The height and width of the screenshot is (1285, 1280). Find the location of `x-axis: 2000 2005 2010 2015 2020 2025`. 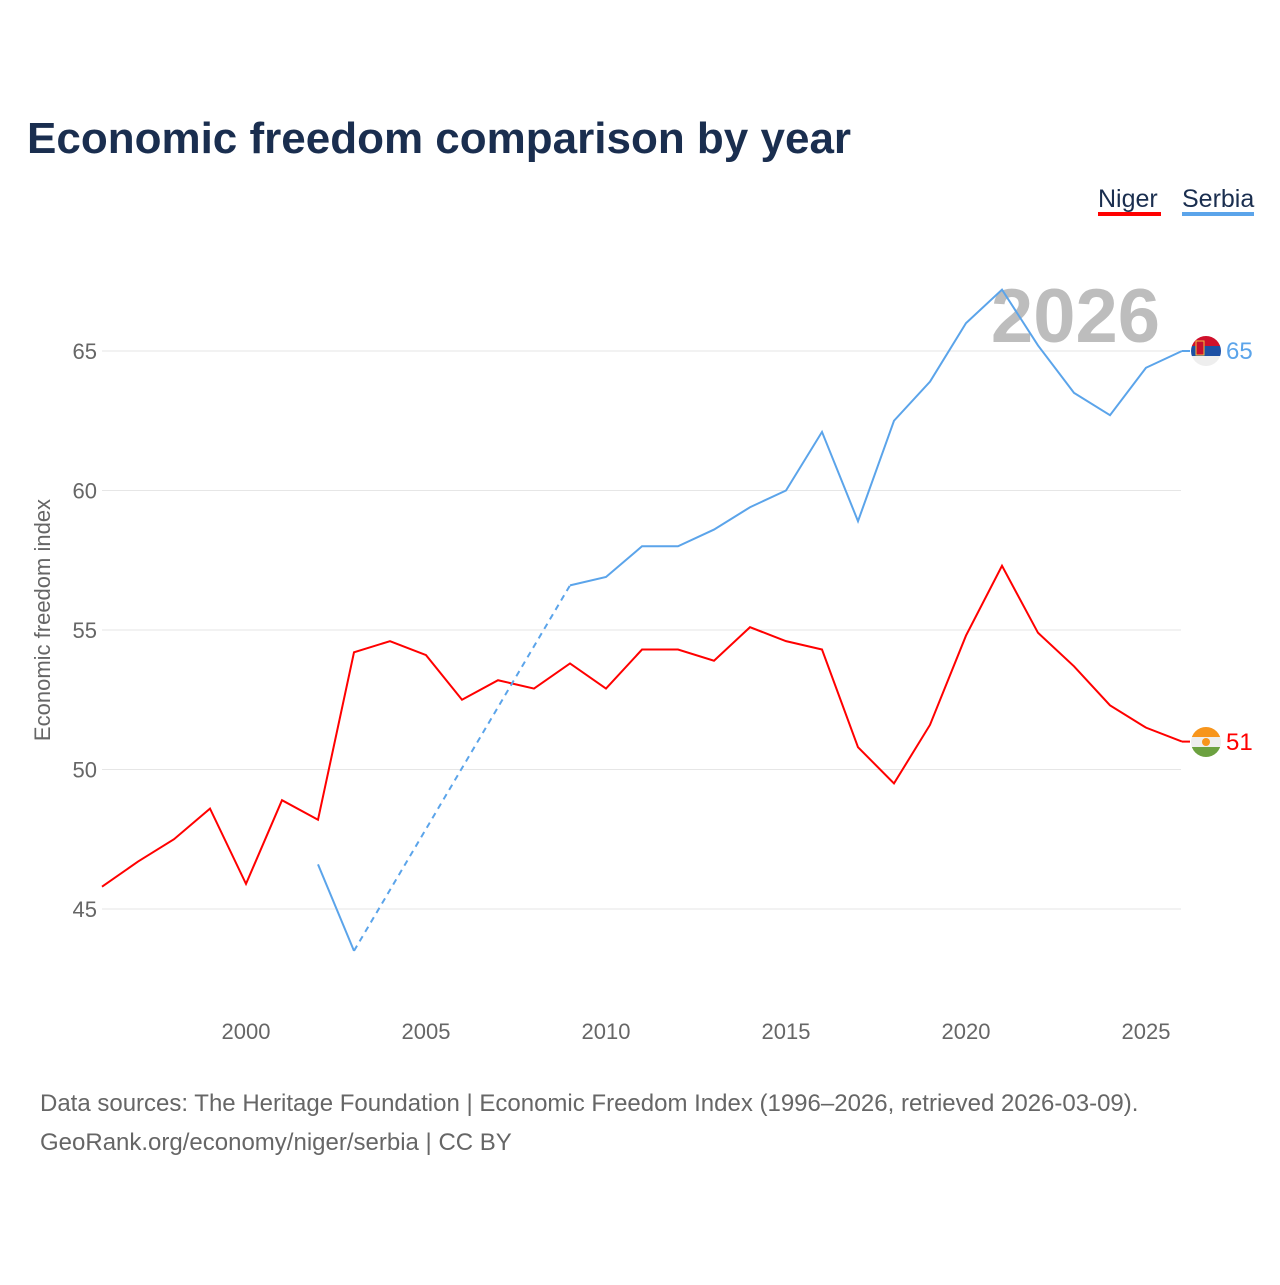

x-axis: 2000 2005 2010 2015 2020 2025 is located at coordinates (696, 1031).